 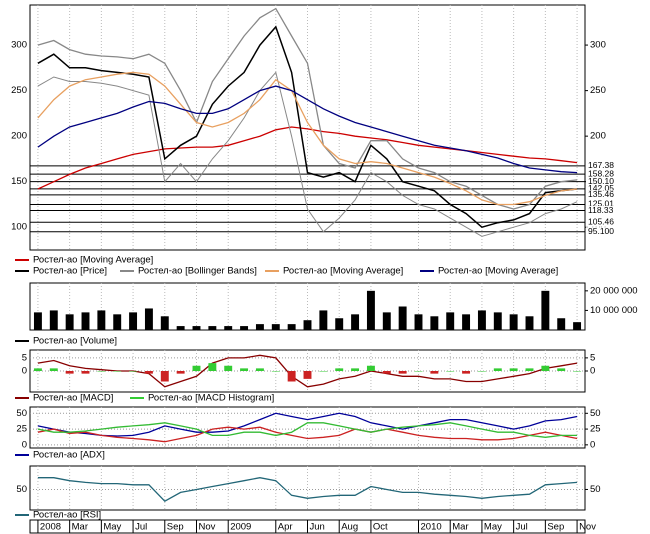 I want to click on level-label: 95.100, so click(x=601, y=231).